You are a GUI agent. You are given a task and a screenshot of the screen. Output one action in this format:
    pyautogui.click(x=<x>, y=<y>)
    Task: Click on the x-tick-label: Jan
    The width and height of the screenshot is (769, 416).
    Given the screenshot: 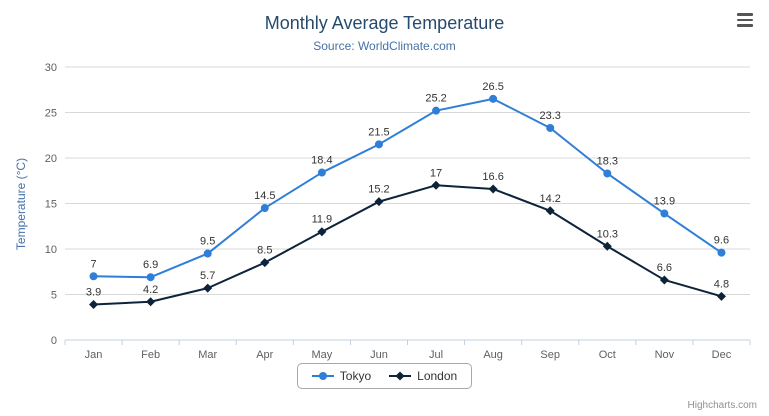 What is the action you would take?
    pyautogui.click(x=94, y=355)
    